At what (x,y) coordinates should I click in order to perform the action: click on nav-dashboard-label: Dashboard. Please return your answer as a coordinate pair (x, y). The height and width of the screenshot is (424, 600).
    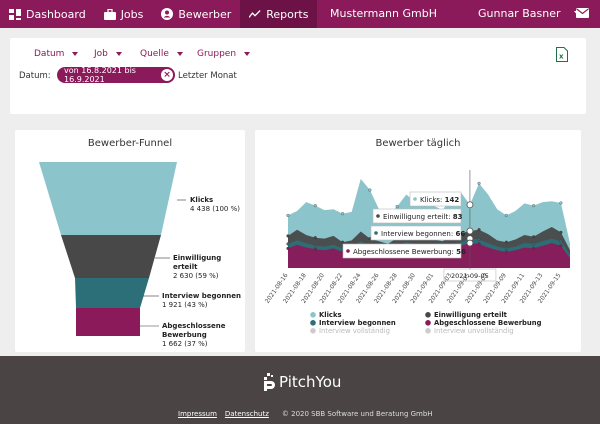
    Looking at the image, I should click on (56, 14).